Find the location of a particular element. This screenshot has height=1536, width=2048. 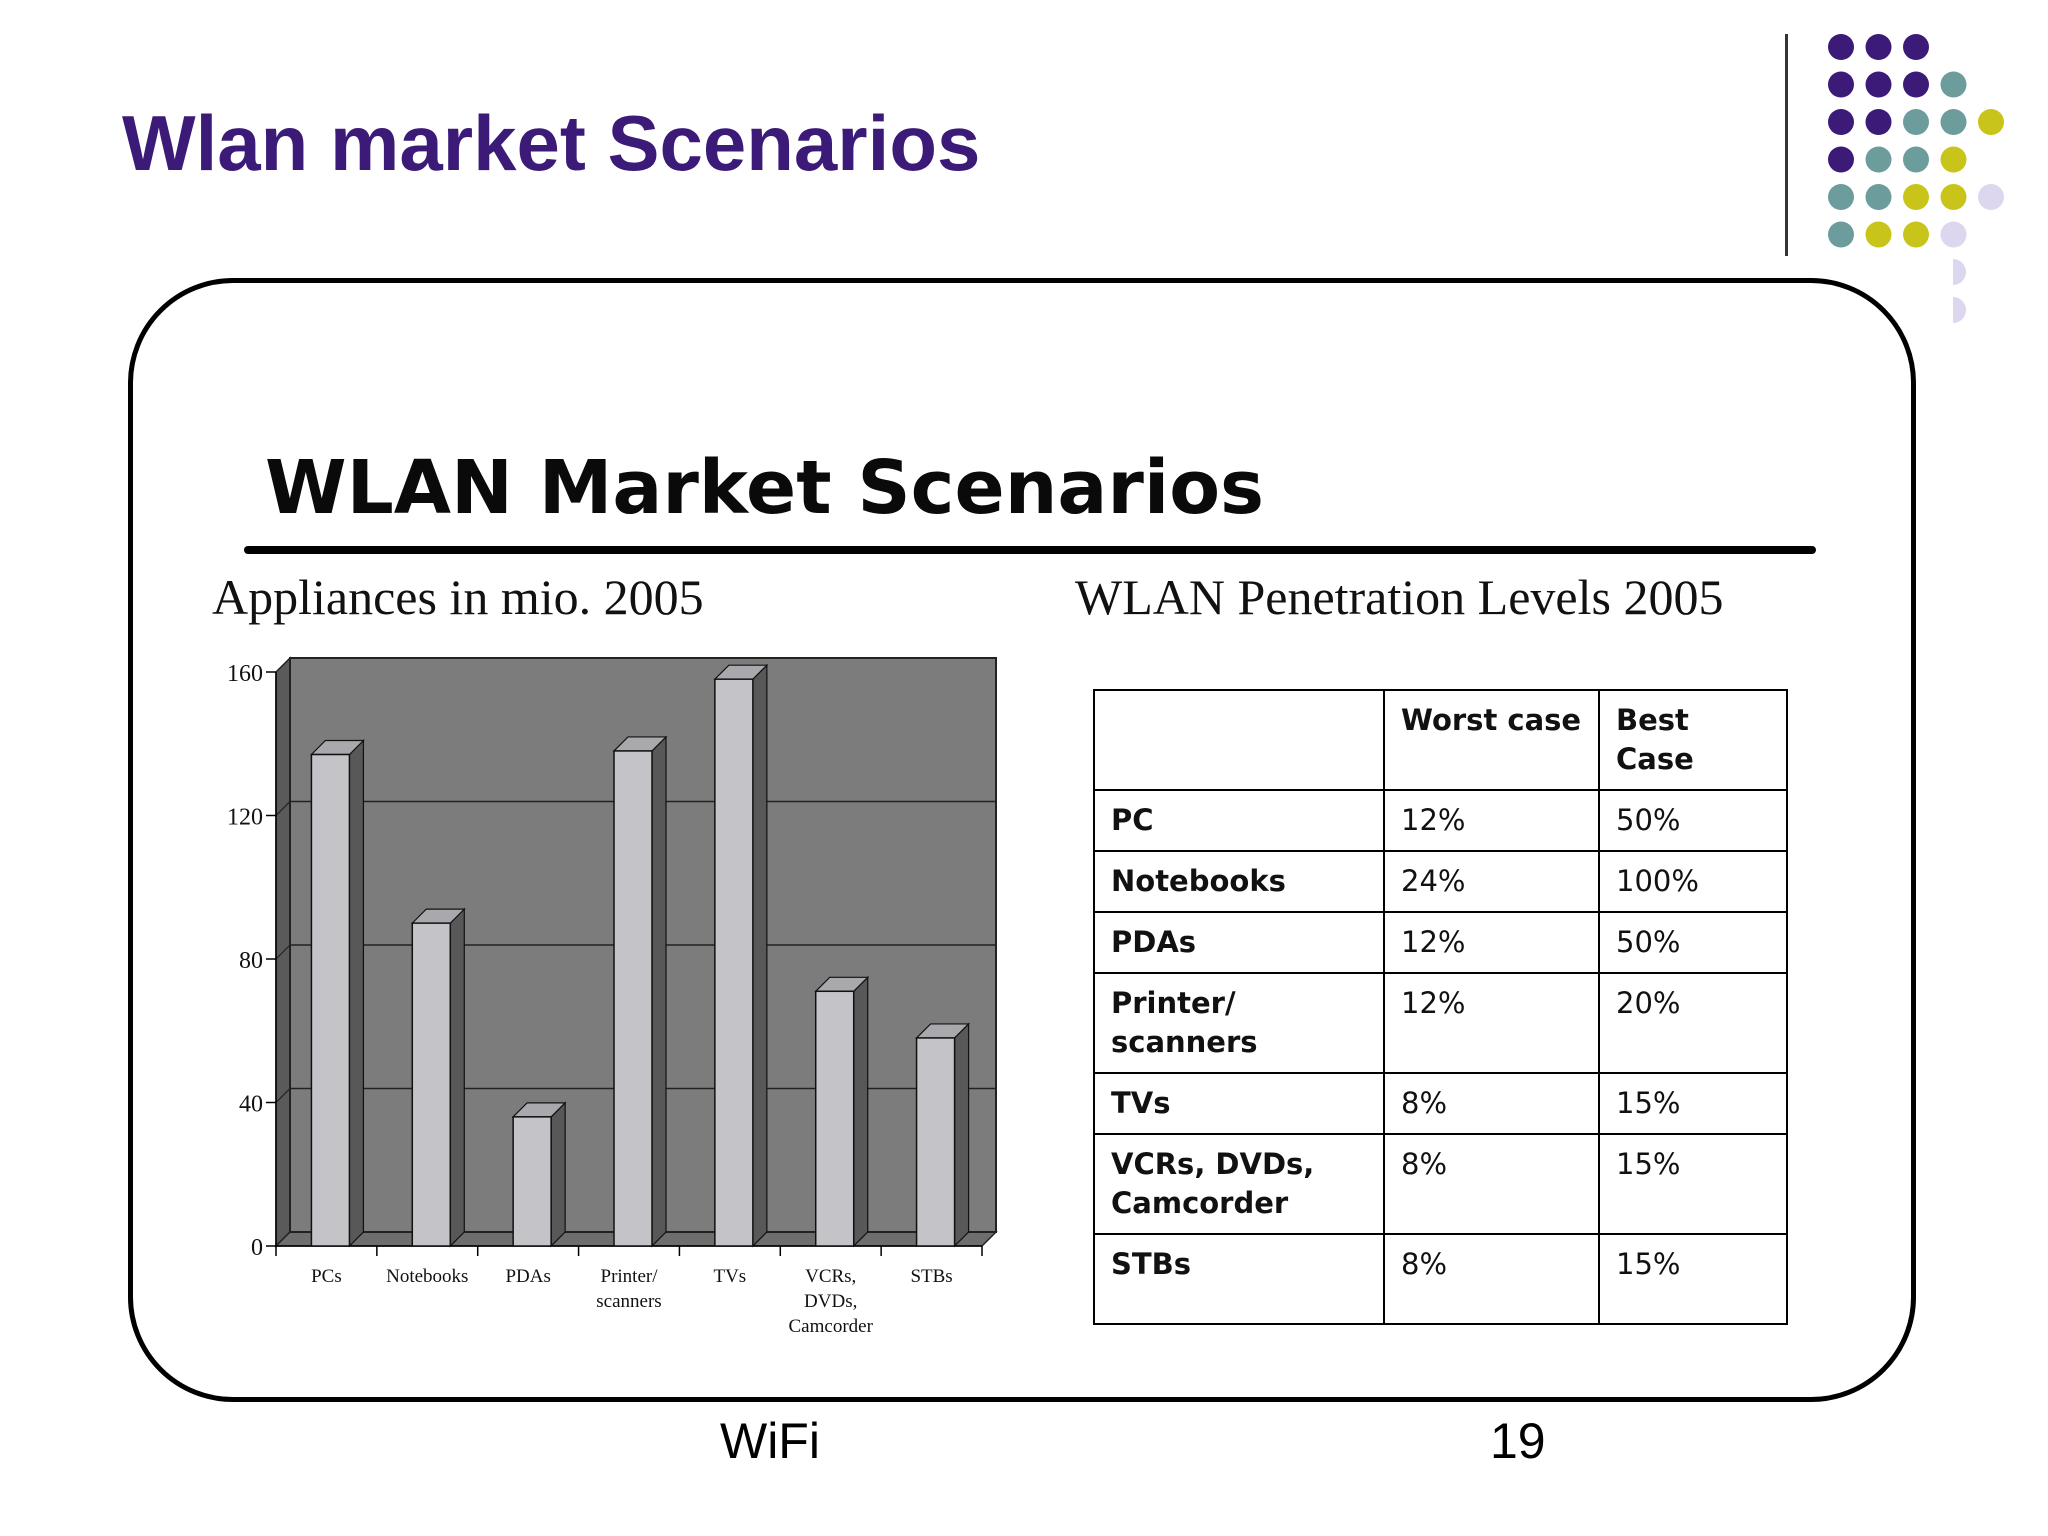

table-row: Printer/scanners 12% 20% is located at coordinates (1440, 1023).